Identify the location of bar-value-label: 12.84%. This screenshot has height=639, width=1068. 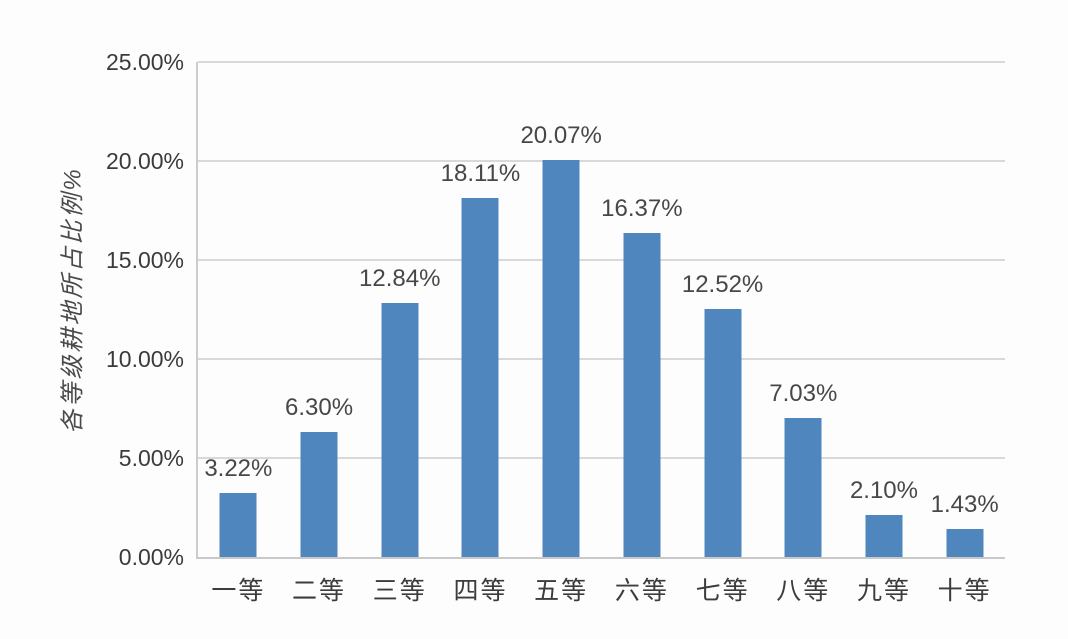
(400, 278).